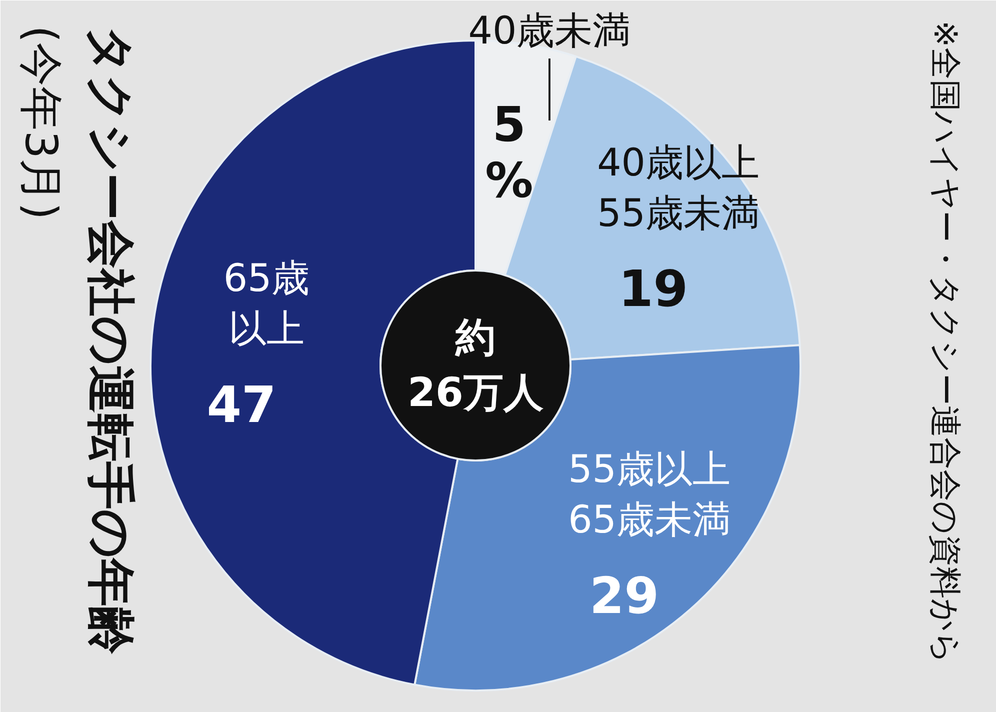 The width and height of the screenshot is (996, 712). I want to click on data-label: 47, so click(241, 405).